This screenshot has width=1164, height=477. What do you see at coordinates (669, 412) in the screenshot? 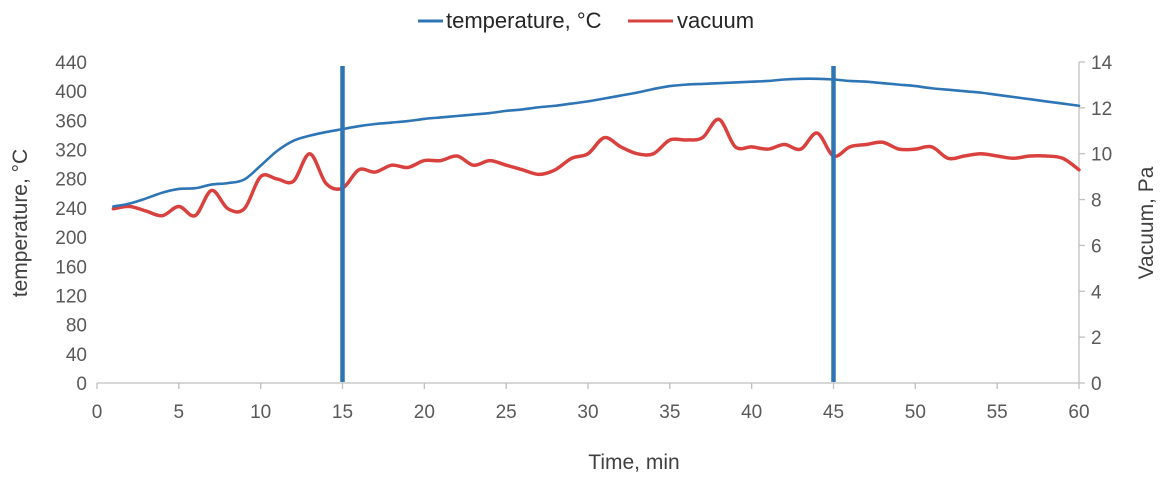
I see `x-tick-label: 35` at bounding box center [669, 412].